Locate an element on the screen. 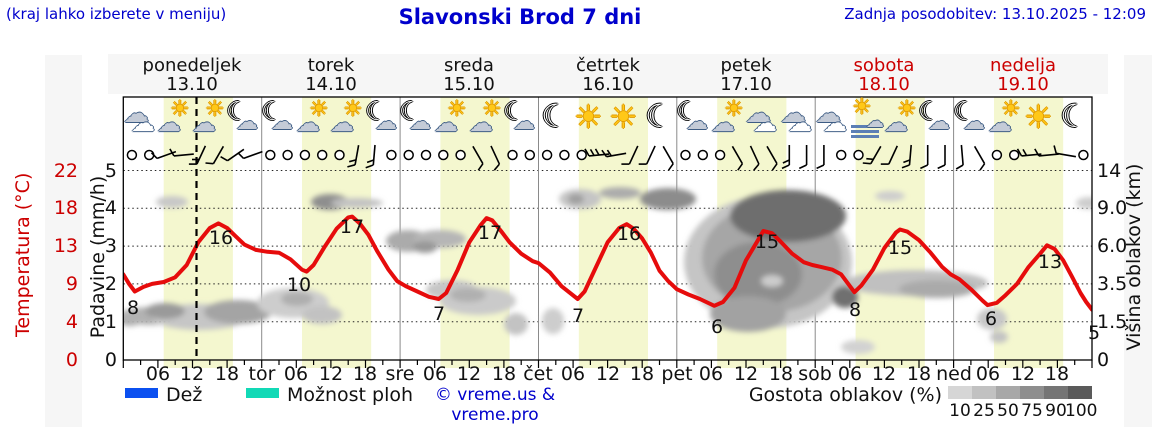  location-hint: (kraj lahko izberete v meniju) is located at coordinates (116, 14).